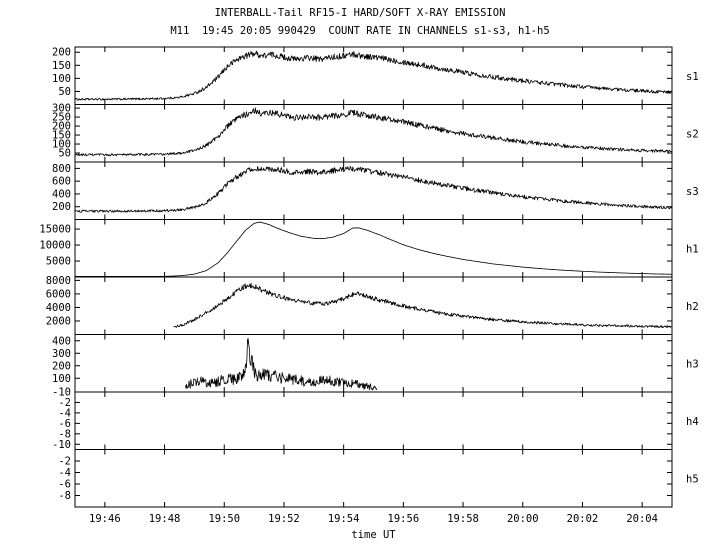 This screenshot has width=720, height=550. What do you see at coordinates (281, 364) in the screenshot?
I see `series-h3` at bounding box center [281, 364].